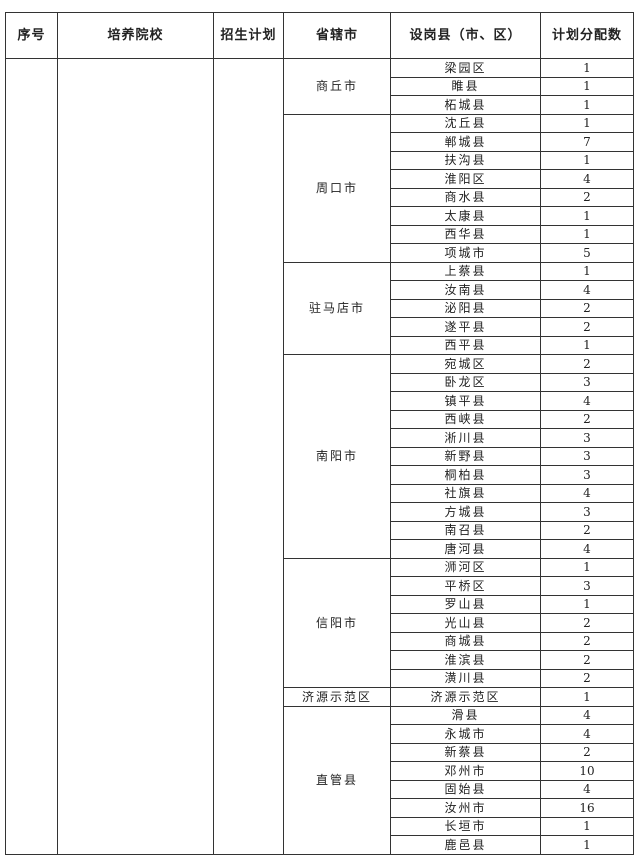 Image resolution: width=640 pixels, height=855 pixels. What do you see at coordinates (465, 345) in the screenshot?
I see `county-cell: 西平县` at bounding box center [465, 345].